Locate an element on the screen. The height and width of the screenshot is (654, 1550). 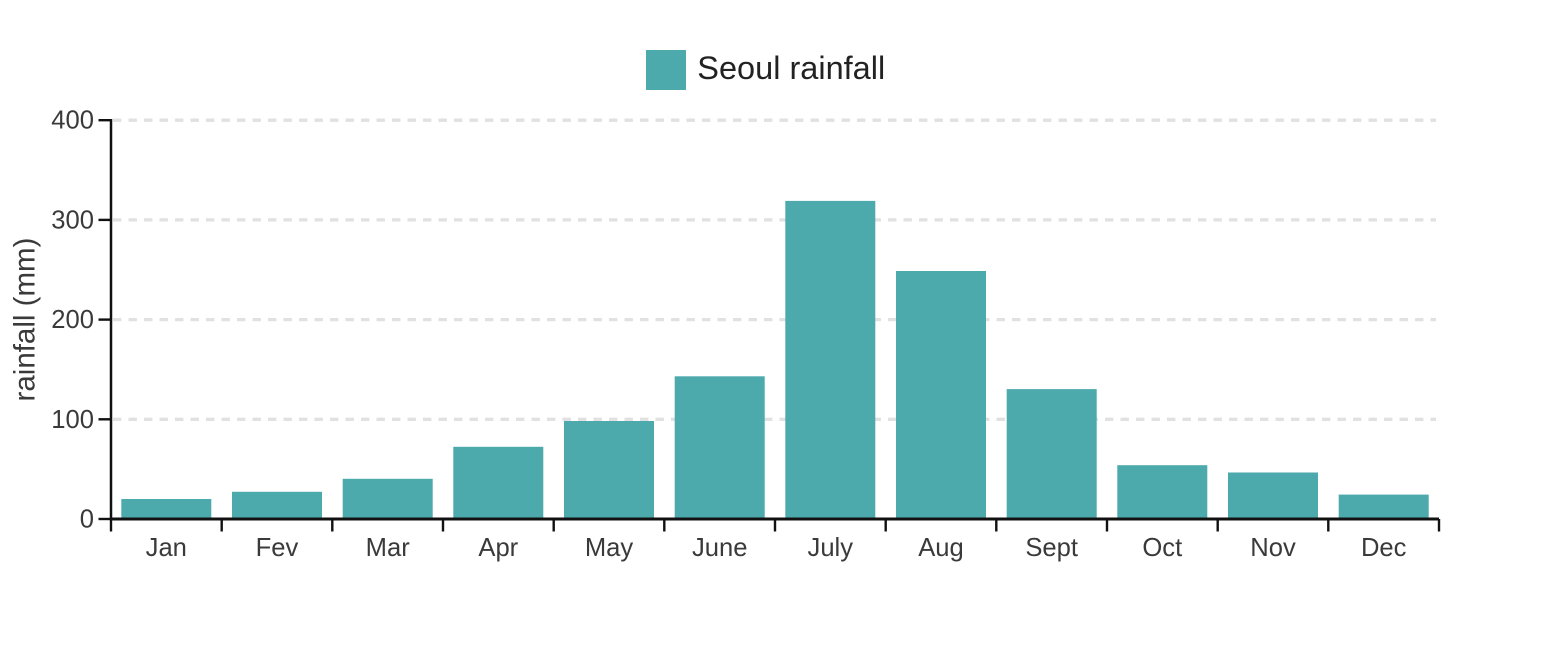
svg-text: Apr is located at coordinates (498, 548).